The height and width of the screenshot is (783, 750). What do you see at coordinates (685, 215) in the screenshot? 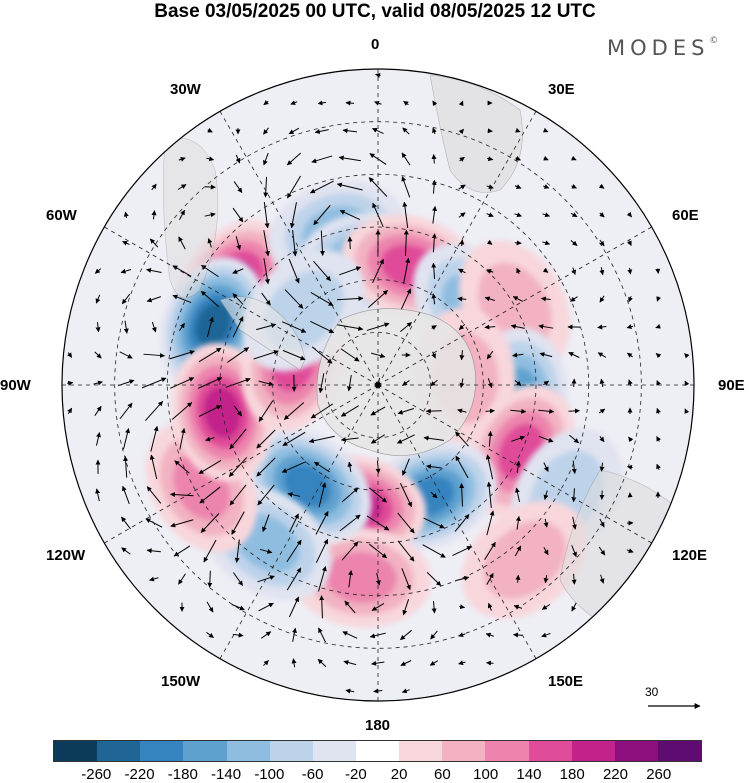
I see `label-lon-60e: 60E` at bounding box center [685, 215].